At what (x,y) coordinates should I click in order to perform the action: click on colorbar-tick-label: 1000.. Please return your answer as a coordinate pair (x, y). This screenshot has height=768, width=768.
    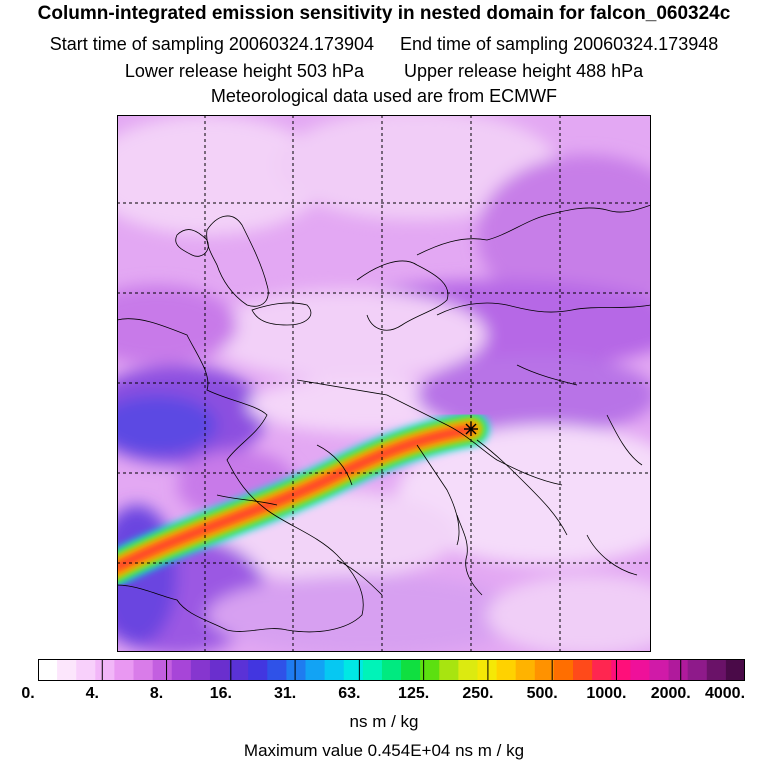
    Looking at the image, I should click on (606, 693).